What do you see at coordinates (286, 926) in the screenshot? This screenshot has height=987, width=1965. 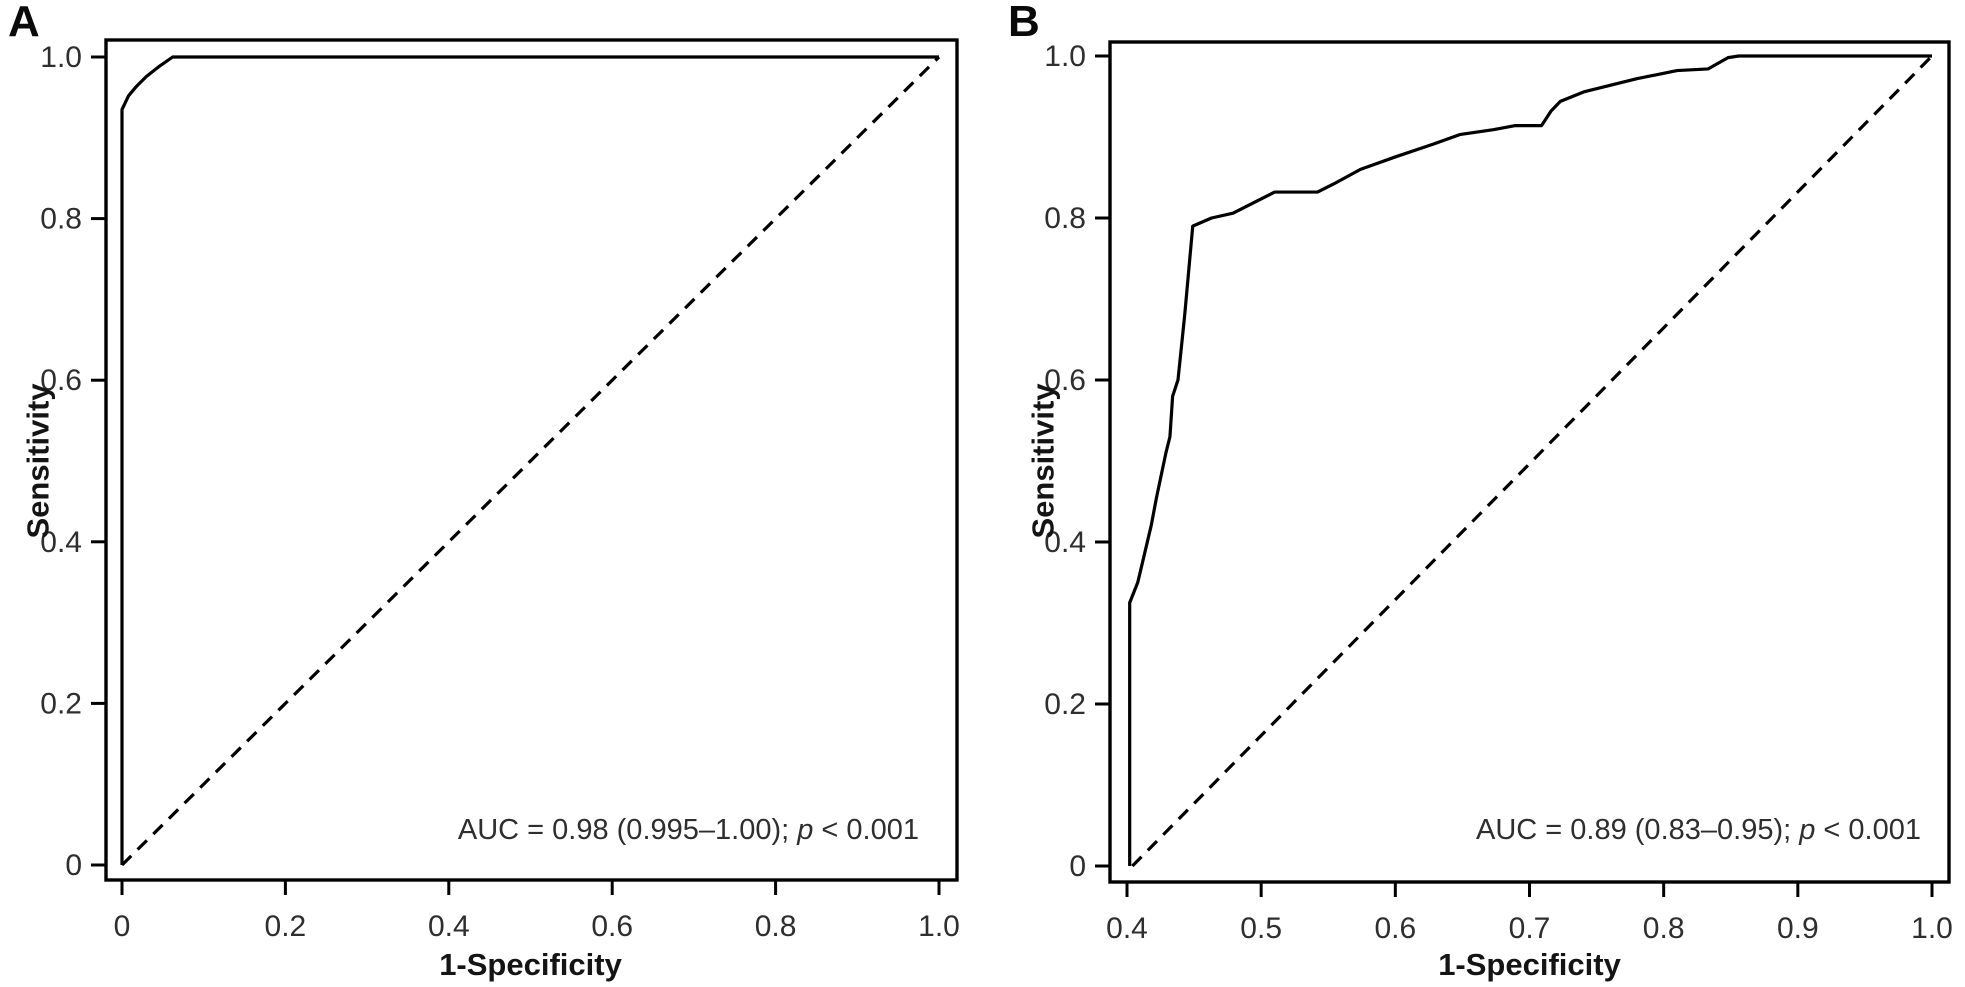 I see `x-tick-label: 0.2` at bounding box center [286, 926].